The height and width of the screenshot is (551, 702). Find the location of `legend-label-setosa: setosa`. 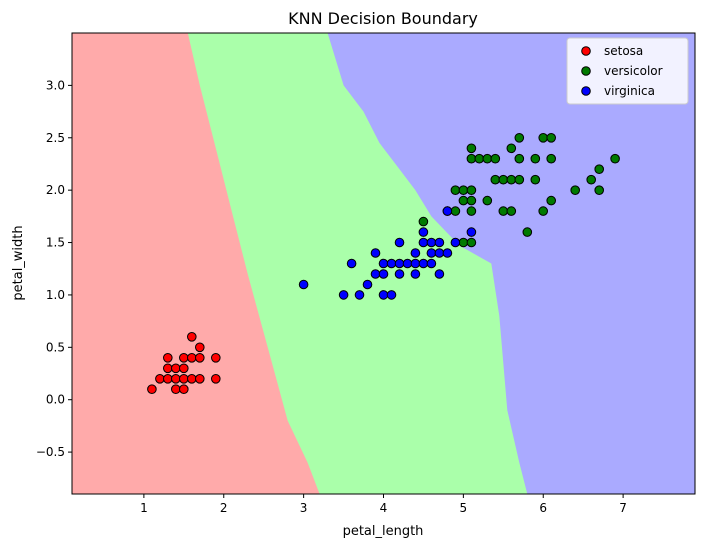

legend-label-setosa: setosa is located at coordinates (623, 51).